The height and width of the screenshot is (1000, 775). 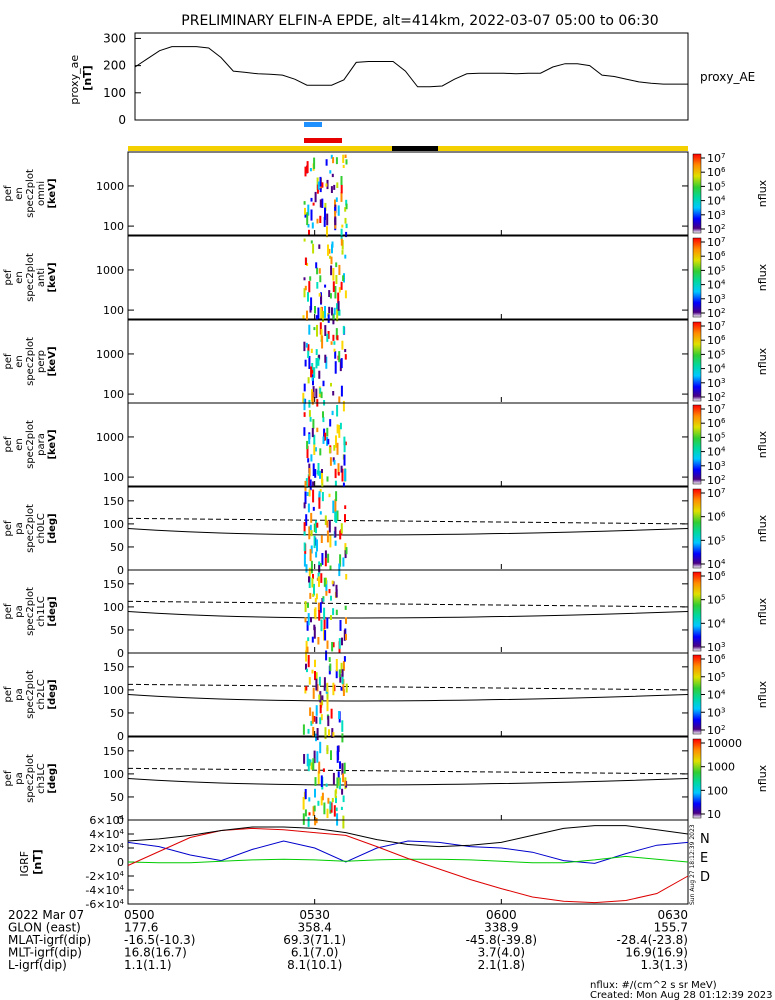 I want to click on panel-curve, so click(x=408, y=615).